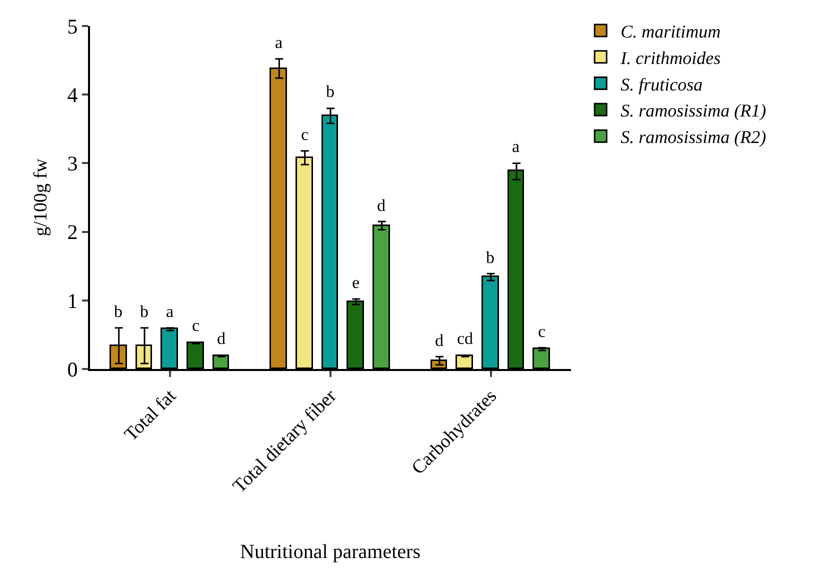 The height and width of the screenshot is (569, 831). Describe the element at coordinates (661, 84) in the screenshot. I see `legend-label: S. fruticosa` at that location.